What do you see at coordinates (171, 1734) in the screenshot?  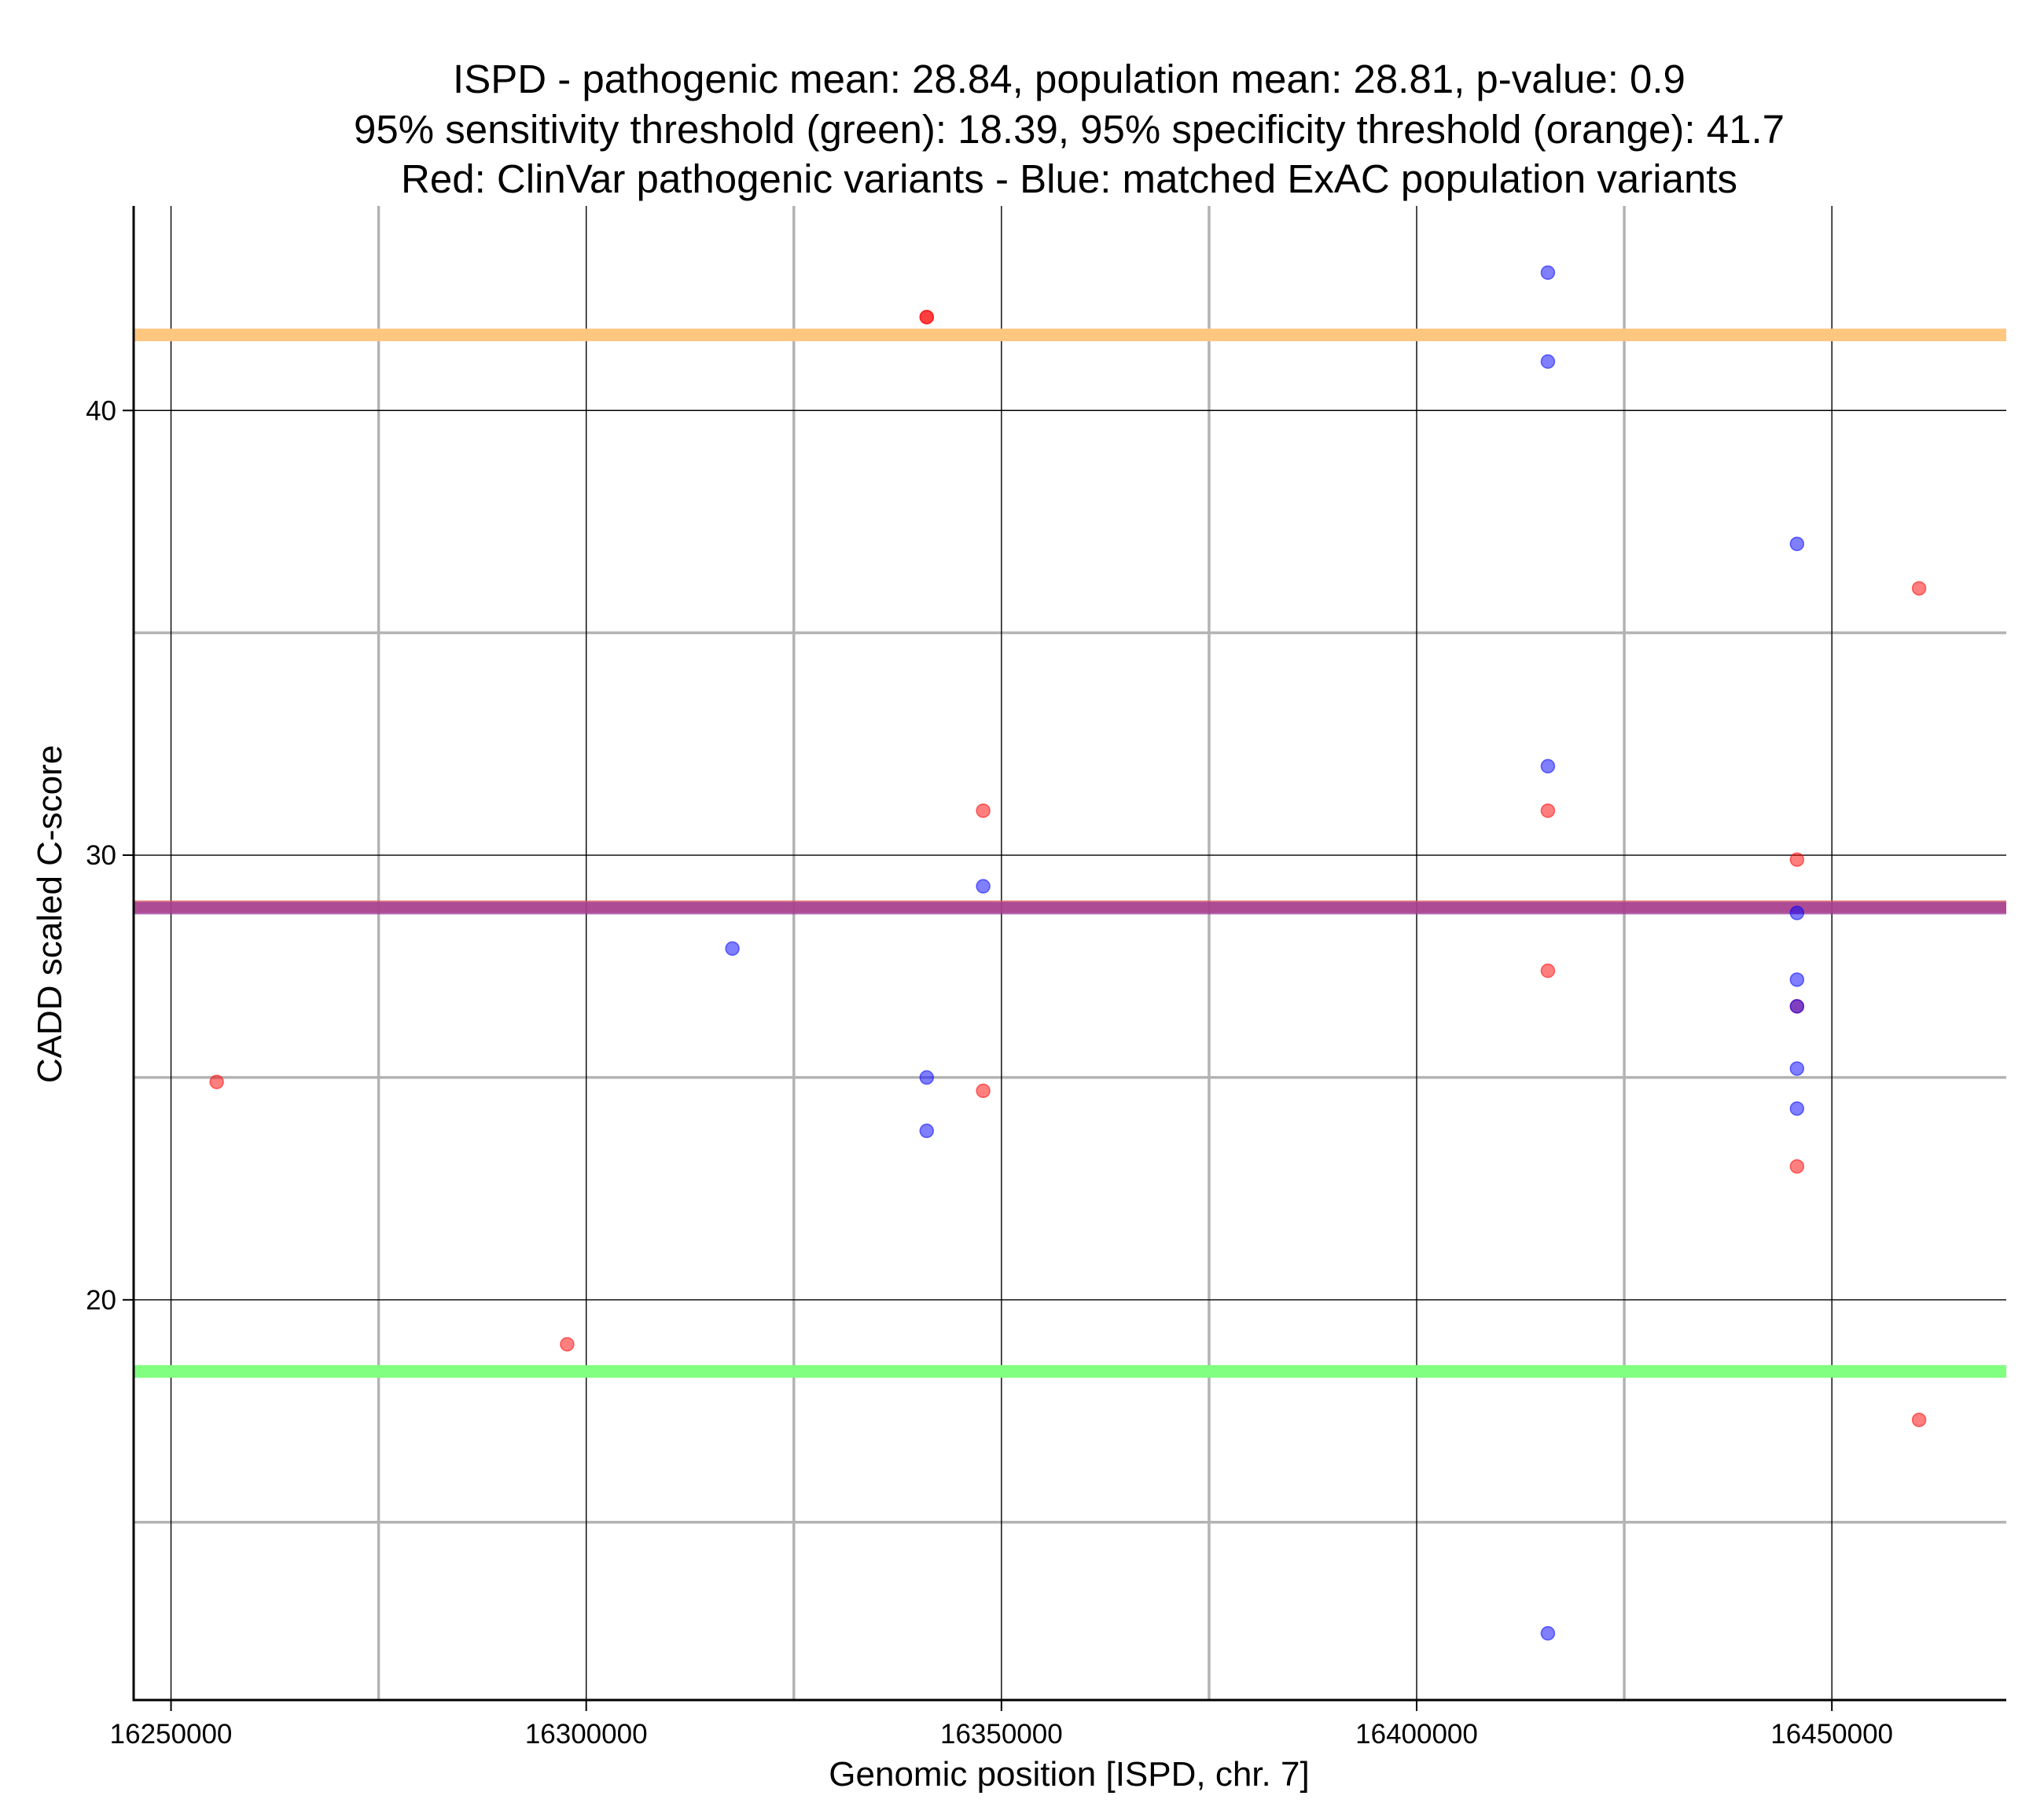 I see `x-tick-label: 16250000` at bounding box center [171, 1734].